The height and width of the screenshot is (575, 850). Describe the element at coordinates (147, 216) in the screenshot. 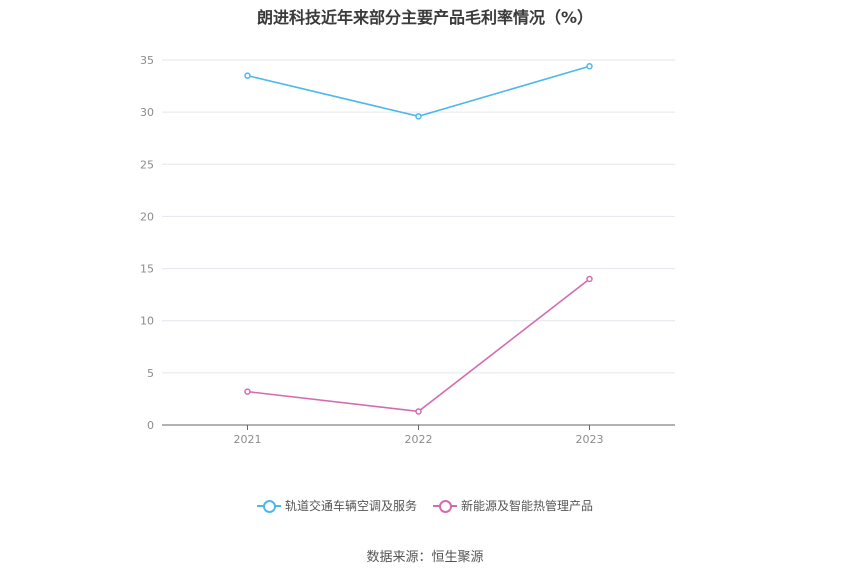

I see `y-tick-label: 20` at that location.